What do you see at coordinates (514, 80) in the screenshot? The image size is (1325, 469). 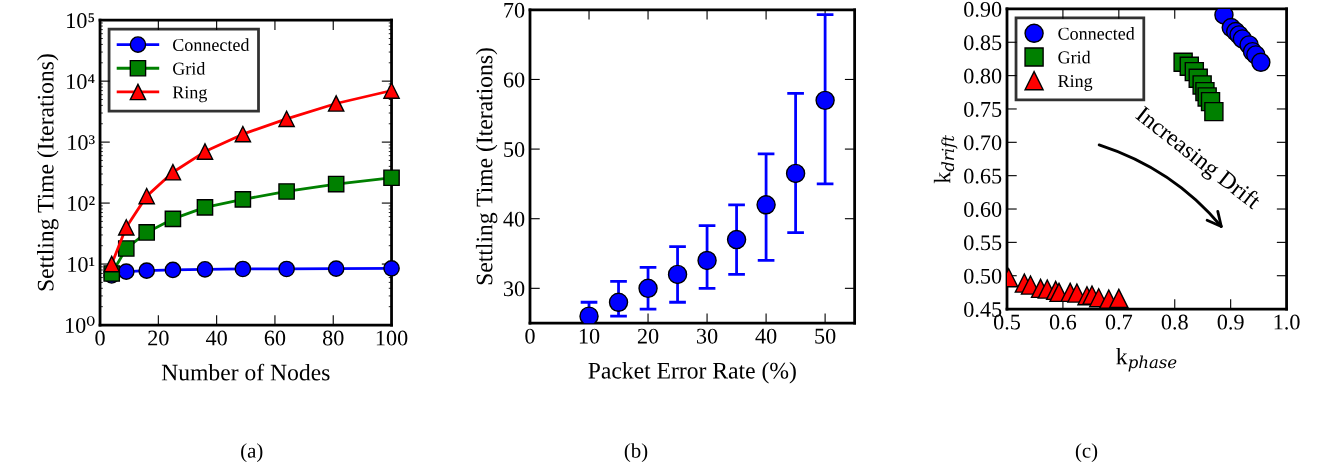 I see `y-tick-label: 60` at bounding box center [514, 80].